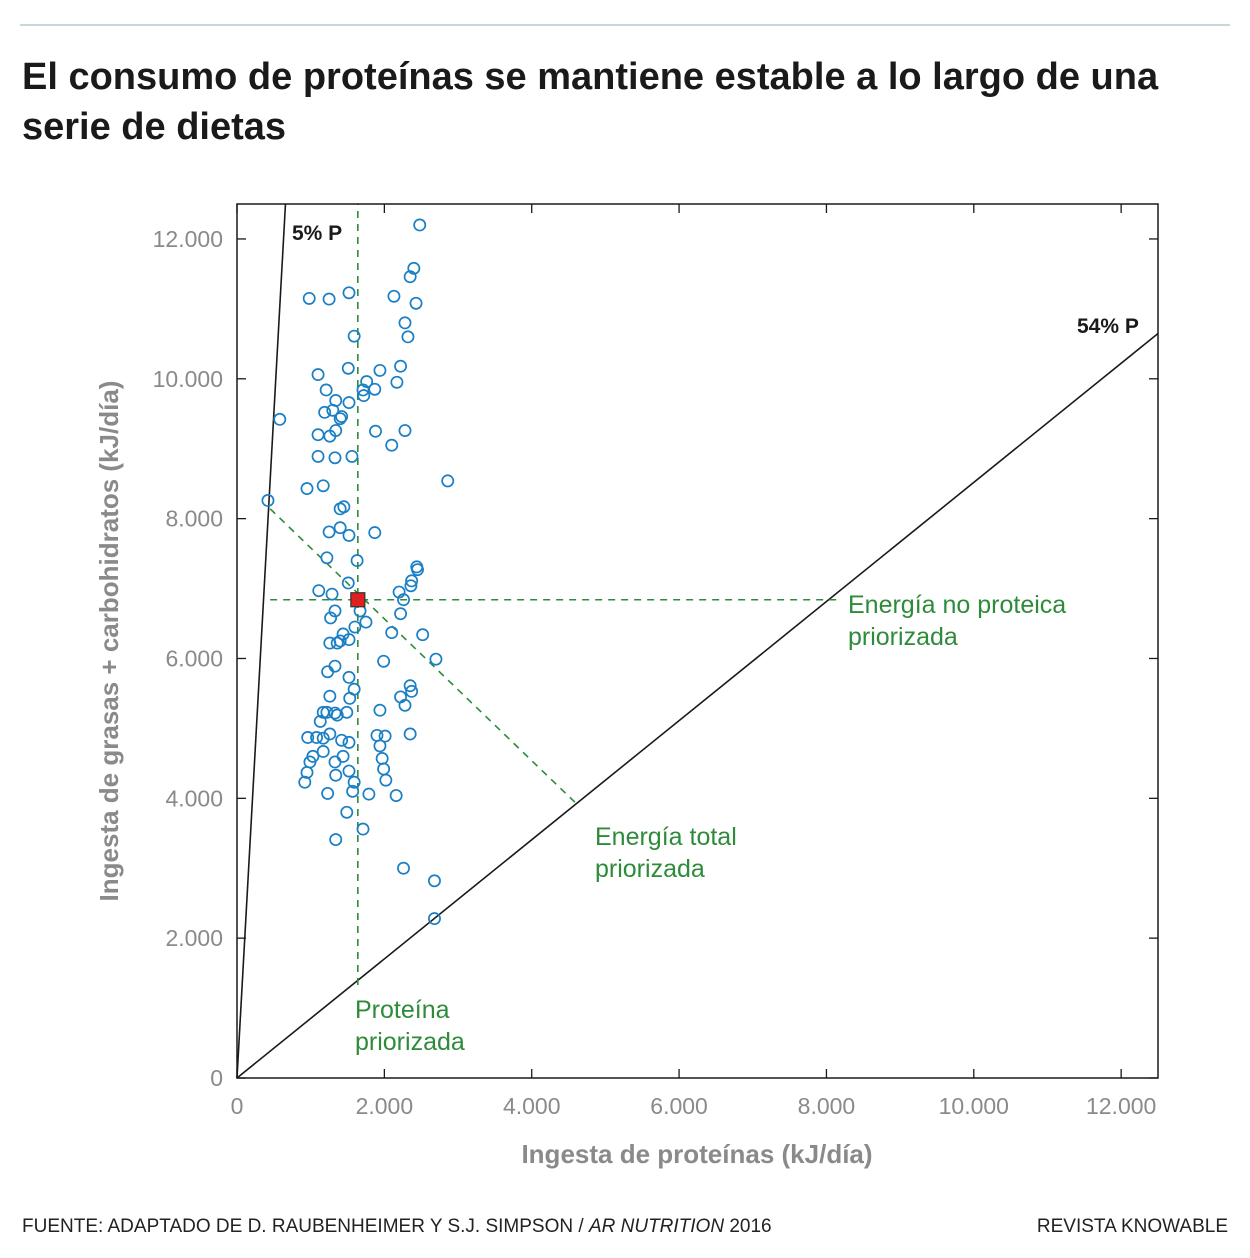  Describe the element at coordinates (532, 1106) in the screenshot. I see `x-tick-label: 4.000` at that location.